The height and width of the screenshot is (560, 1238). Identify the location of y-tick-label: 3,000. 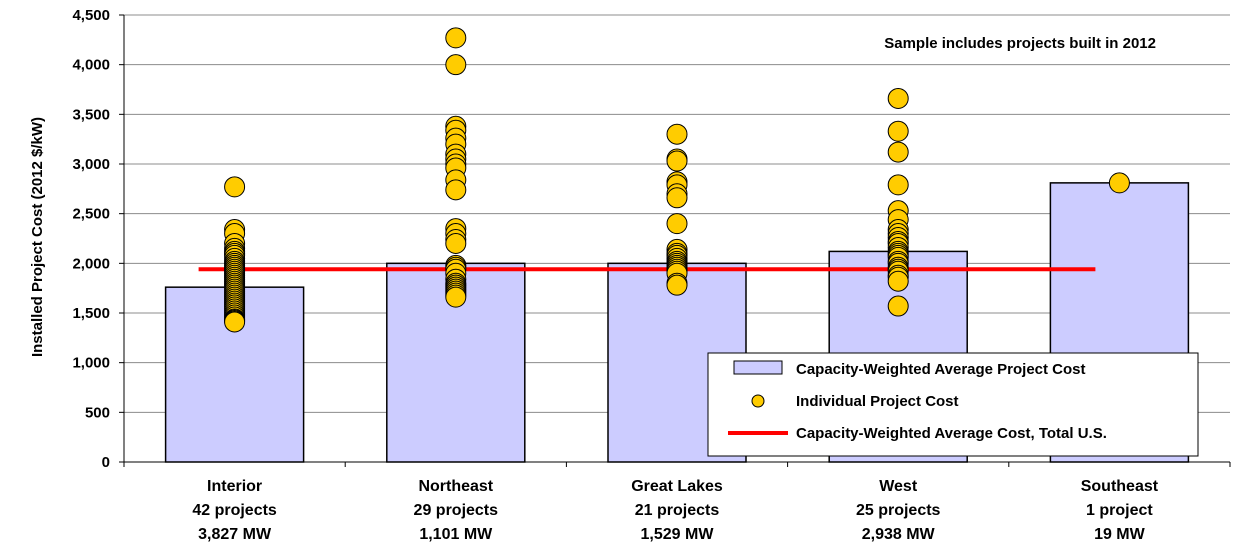
(91, 164).